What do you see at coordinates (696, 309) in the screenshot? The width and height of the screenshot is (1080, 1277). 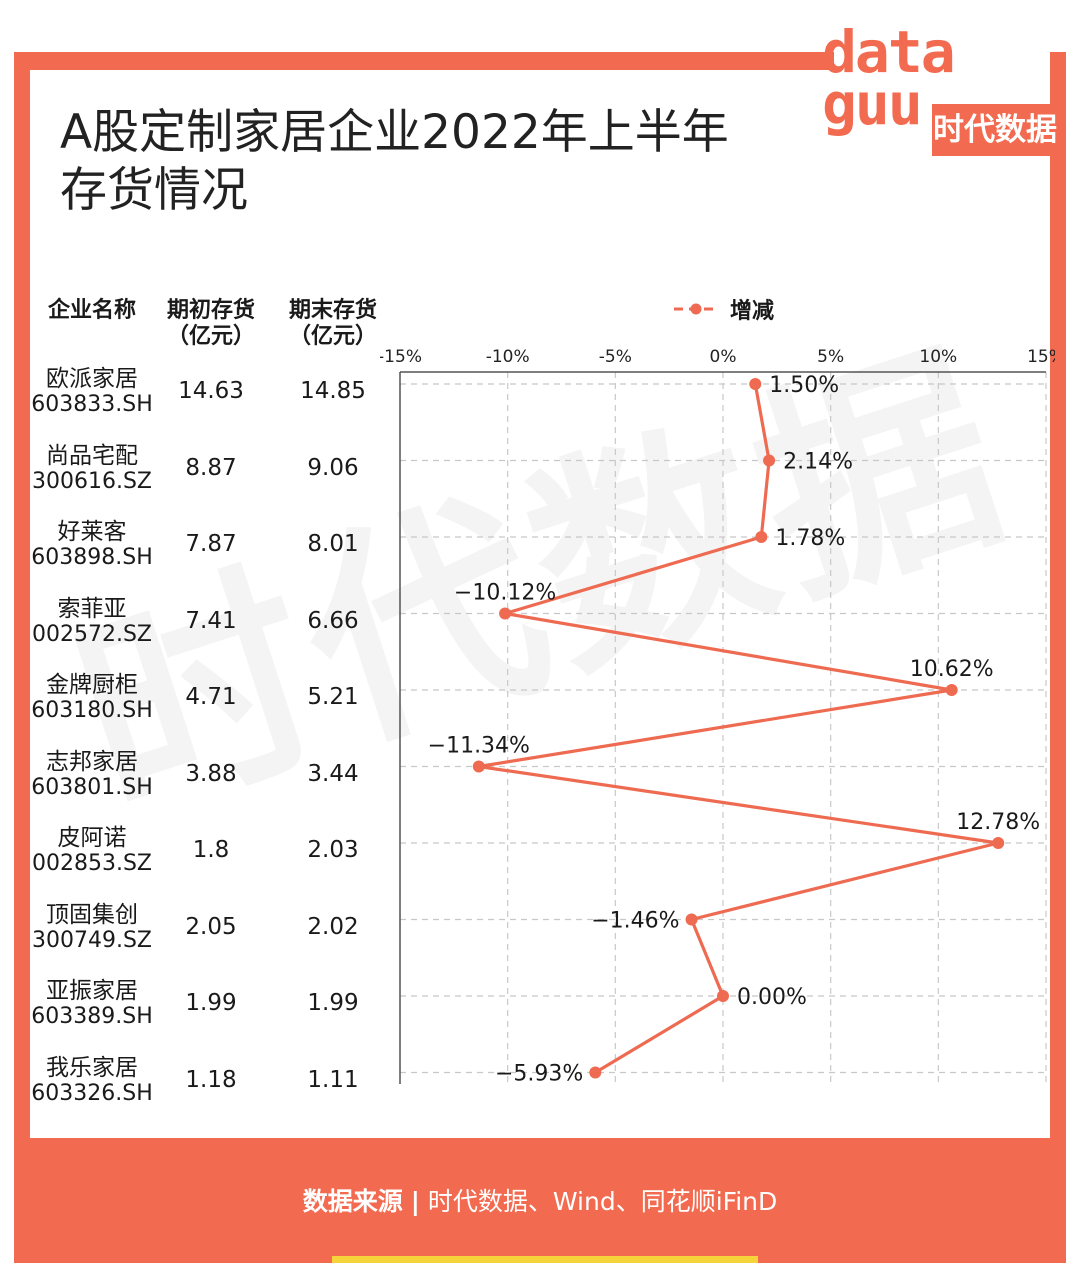 I see `legend-line-icon` at bounding box center [696, 309].